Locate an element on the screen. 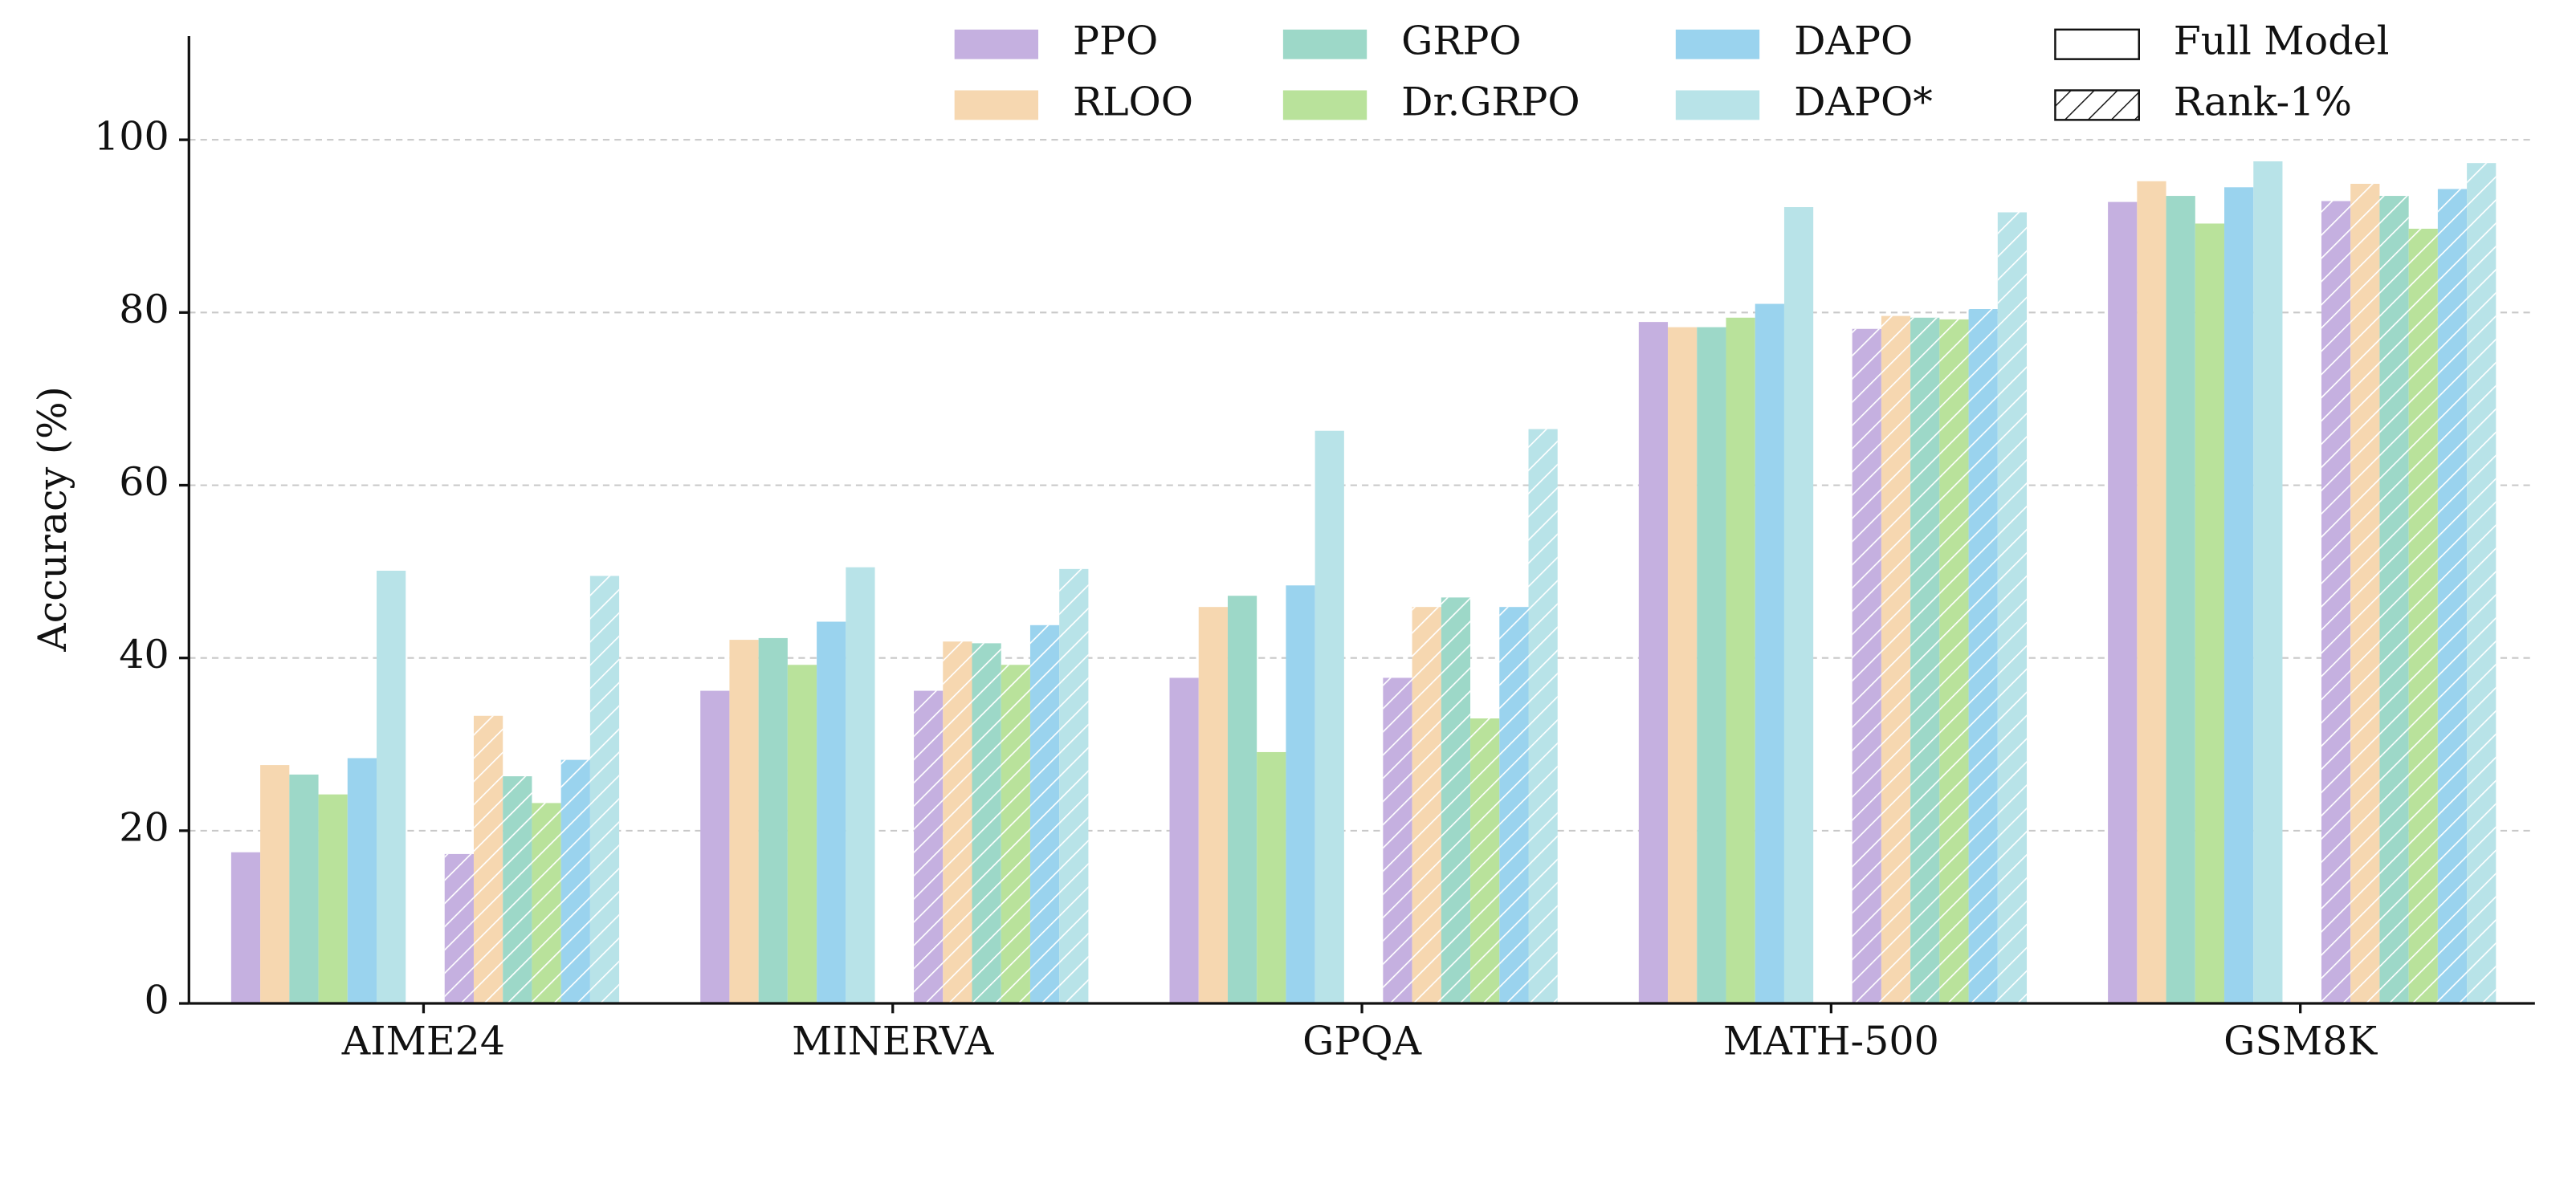 The height and width of the screenshot is (1188, 2576). y-tick-label: 80 is located at coordinates (144, 309).